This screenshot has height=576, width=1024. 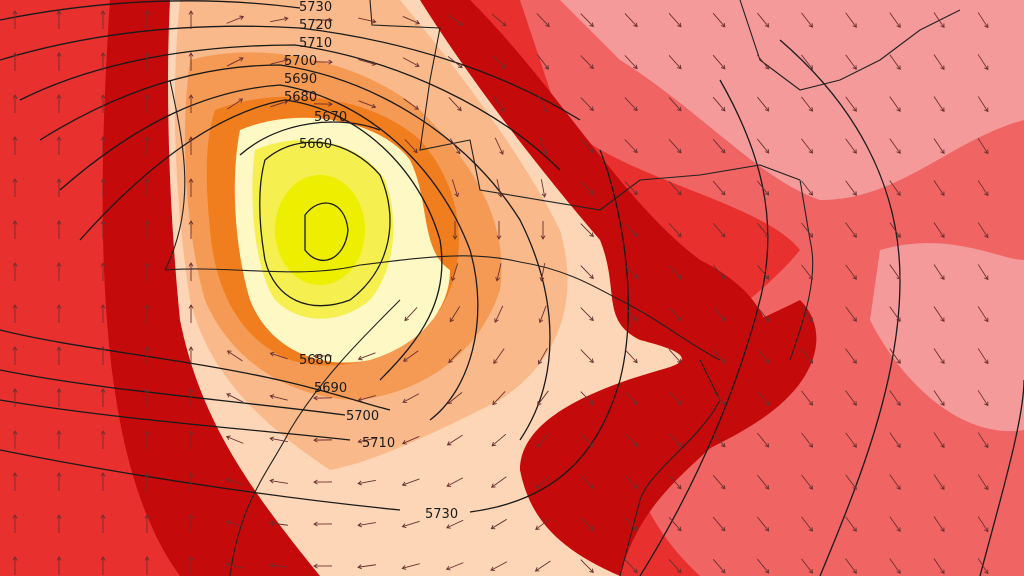 I want to click on contour-label: 5710, so click(x=378, y=443).